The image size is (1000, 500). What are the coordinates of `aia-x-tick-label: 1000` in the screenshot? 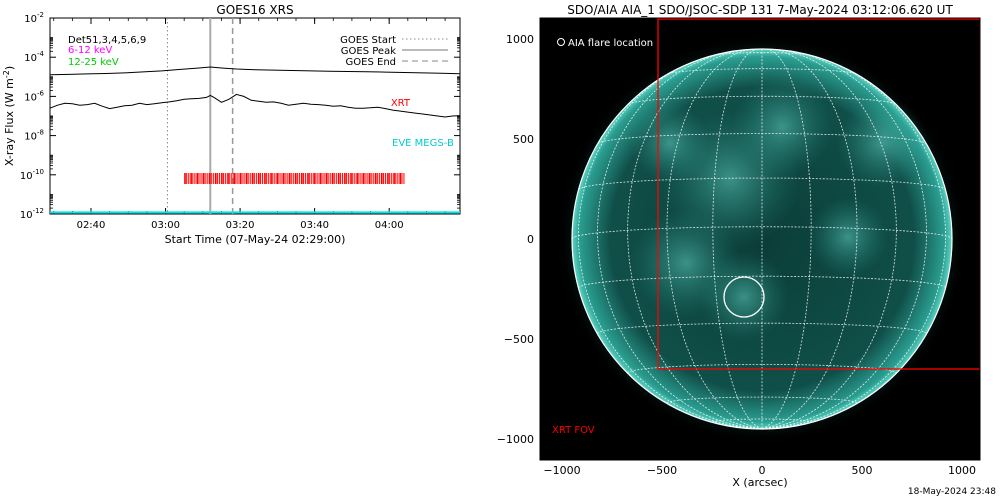 It's located at (962, 470).